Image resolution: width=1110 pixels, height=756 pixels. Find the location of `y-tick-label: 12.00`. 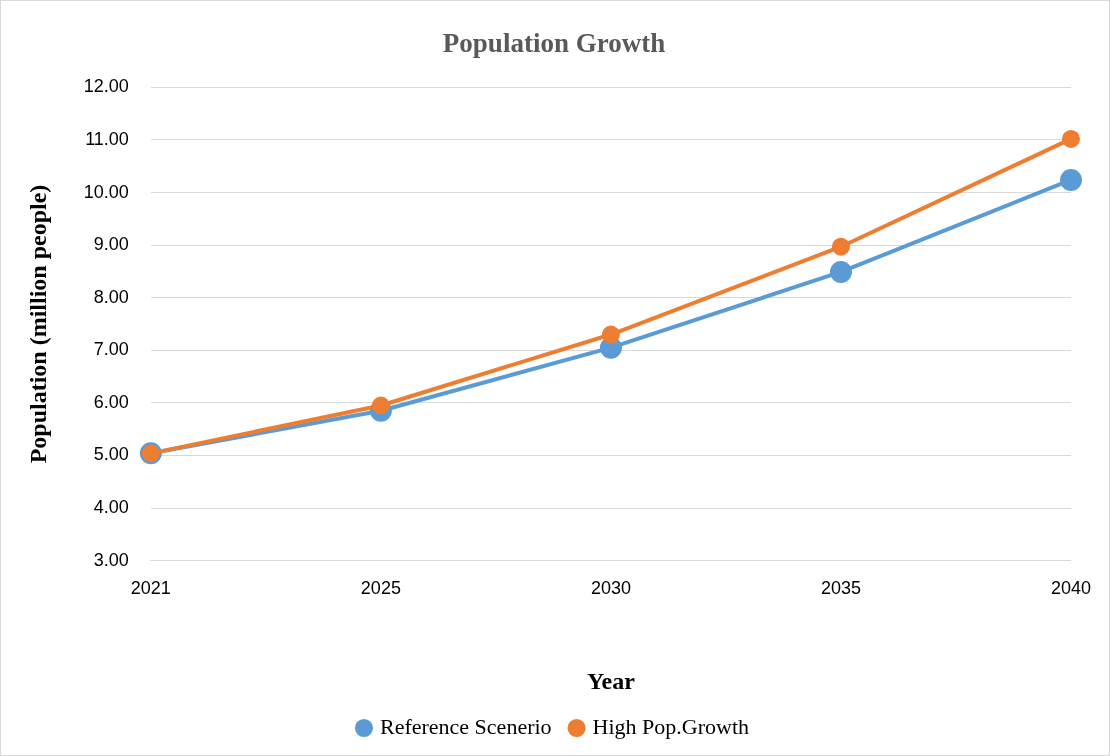

y-tick-label: 12.00 is located at coordinates (106, 86).